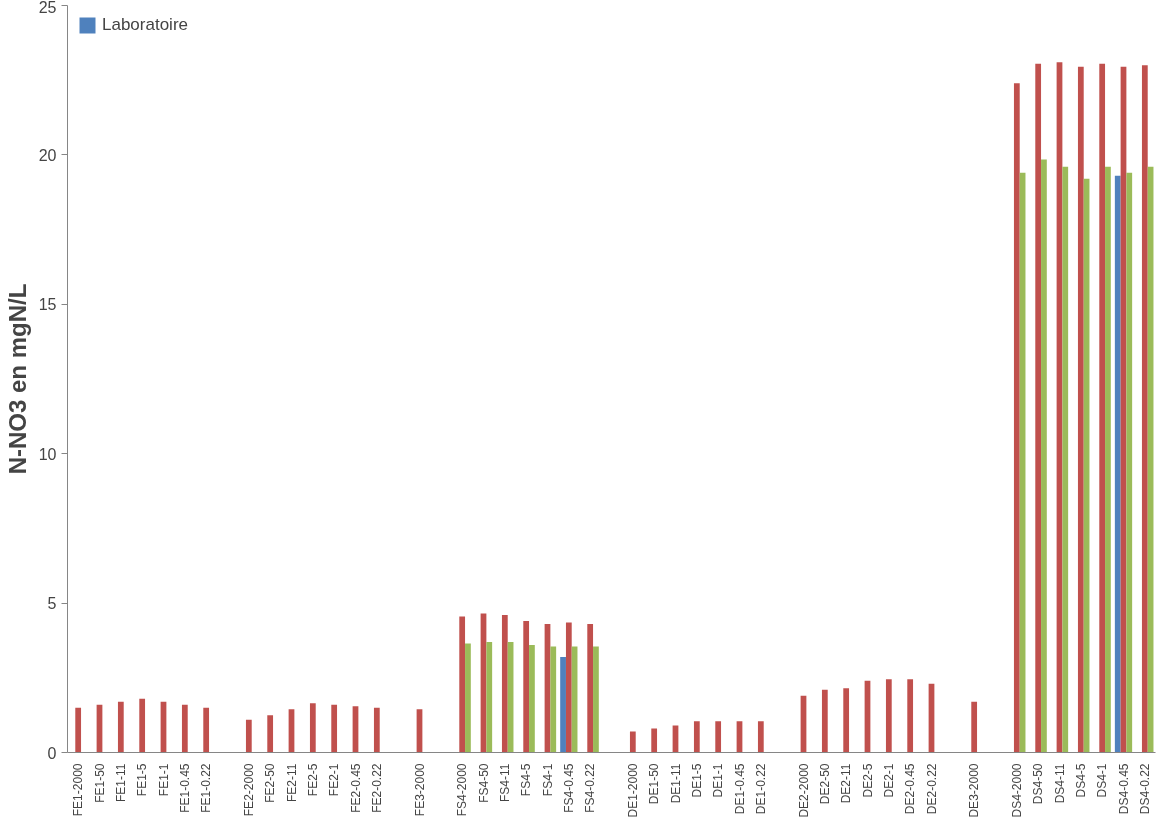 The width and height of the screenshot is (1173, 828). What do you see at coordinates (355, 788) in the screenshot?
I see `x-tick-label: FE2-0.45` at bounding box center [355, 788].